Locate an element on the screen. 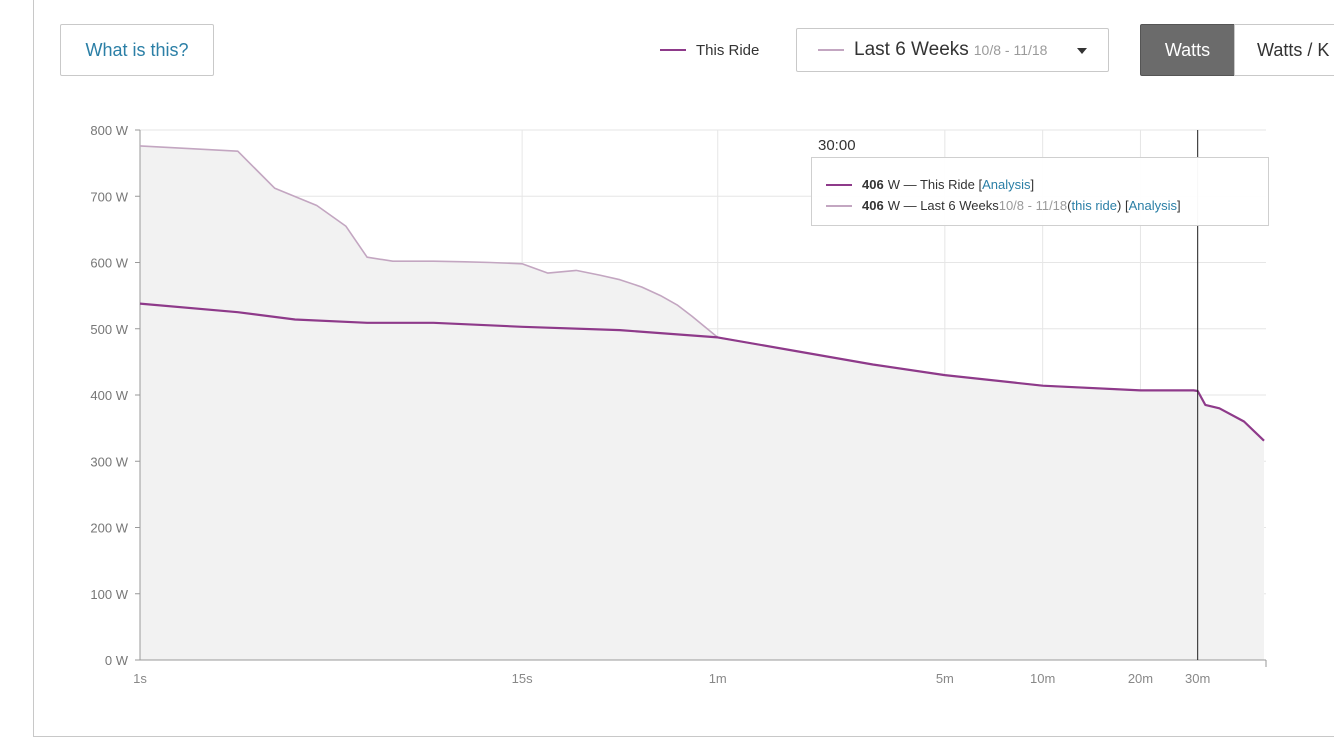 Image resolution: width=1334 pixels, height=750 pixels. tooltip-this-ride-analysis-link: Analysis is located at coordinates (1006, 184).